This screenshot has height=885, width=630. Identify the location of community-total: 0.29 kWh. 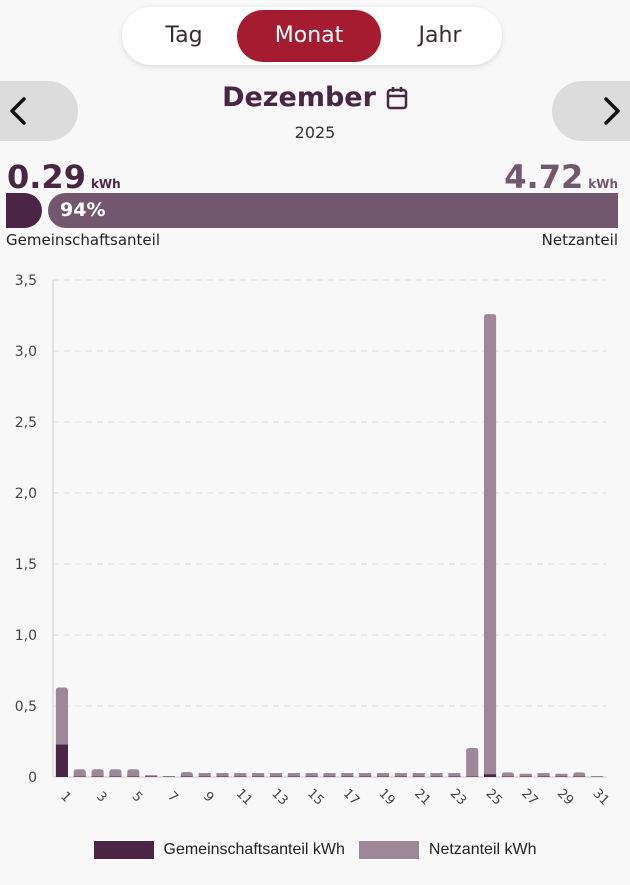
(64, 177).